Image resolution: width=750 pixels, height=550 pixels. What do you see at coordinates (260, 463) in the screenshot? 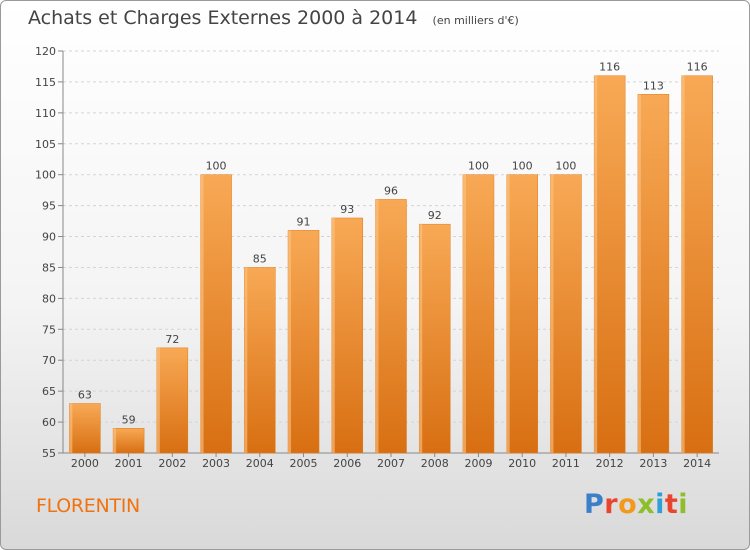
I see `x-tick-label: 2004` at bounding box center [260, 463].